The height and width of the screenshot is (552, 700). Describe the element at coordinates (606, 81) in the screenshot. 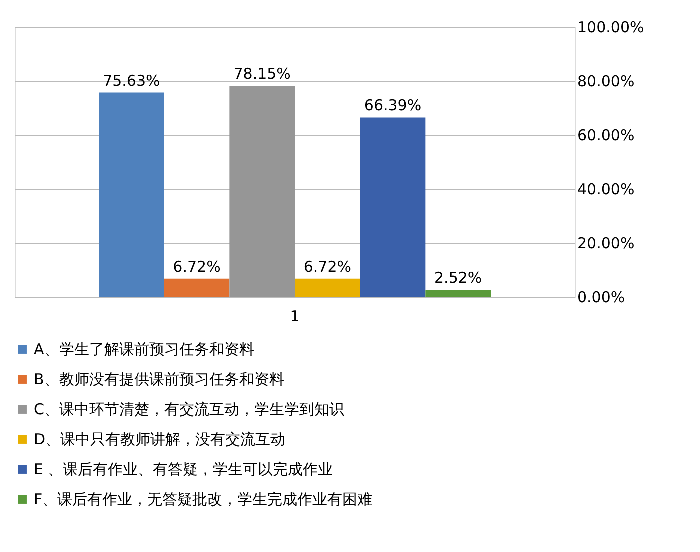

I see `y-tick-label: 80.00%` at that location.